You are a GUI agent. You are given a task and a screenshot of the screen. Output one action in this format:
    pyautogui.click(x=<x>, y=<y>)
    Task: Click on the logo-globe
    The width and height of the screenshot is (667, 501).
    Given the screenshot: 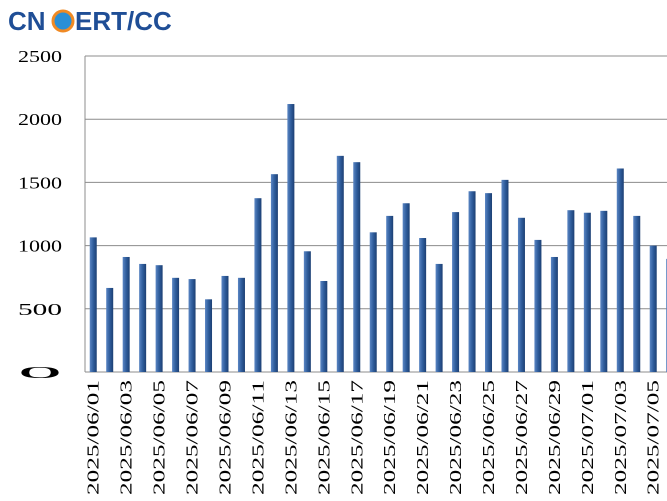 What is the action you would take?
    pyautogui.click(x=63, y=21)
    